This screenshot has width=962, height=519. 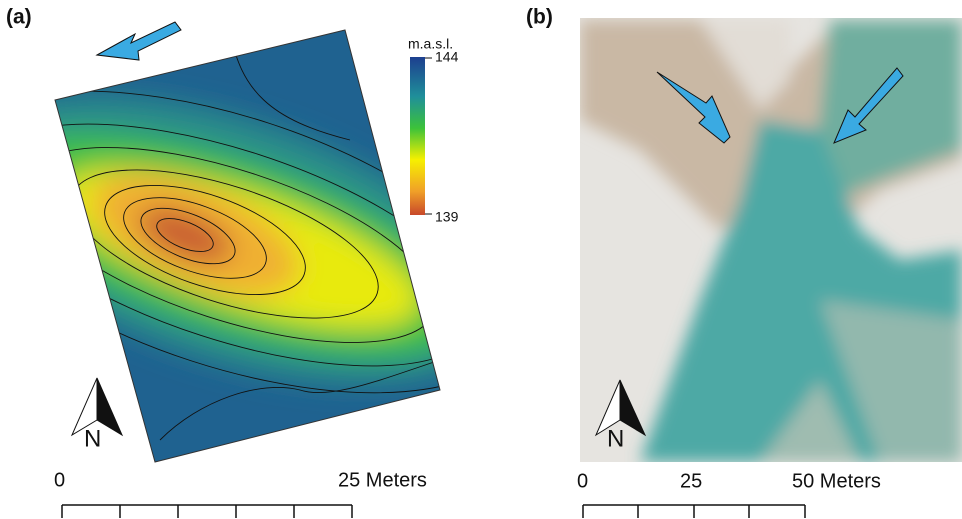 What do you see at coordinates (447, 217) in the screenshot?
I see `legend-min: 139` at bounding box center [447, 217].